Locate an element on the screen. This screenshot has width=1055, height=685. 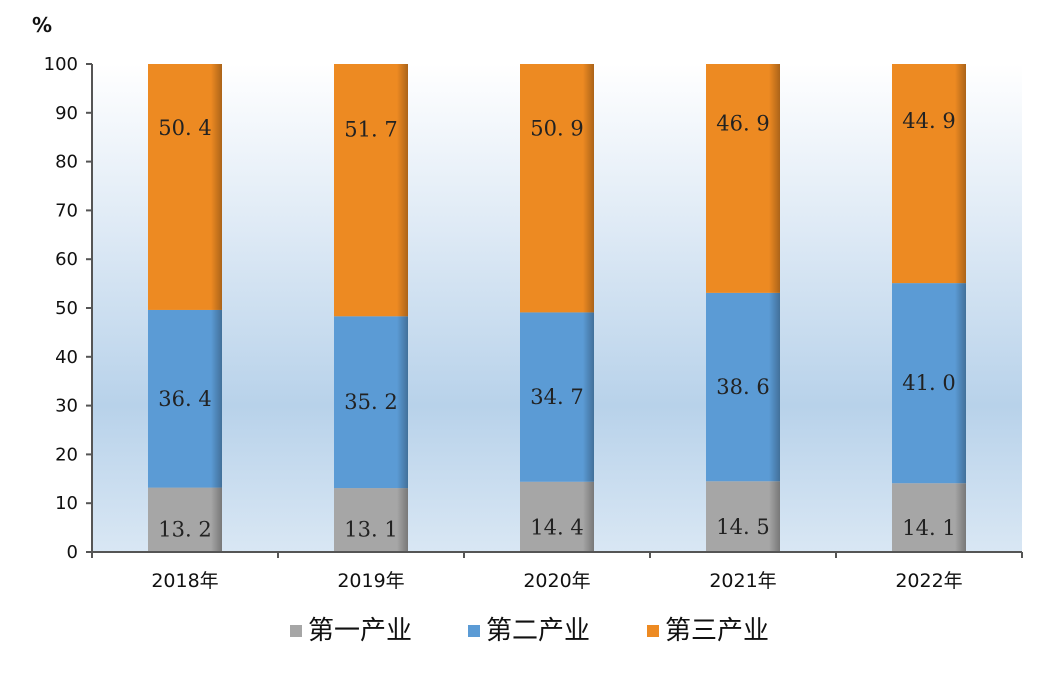
data-label-secondary-2: 35. 2 is located at coordinates (370, 402).